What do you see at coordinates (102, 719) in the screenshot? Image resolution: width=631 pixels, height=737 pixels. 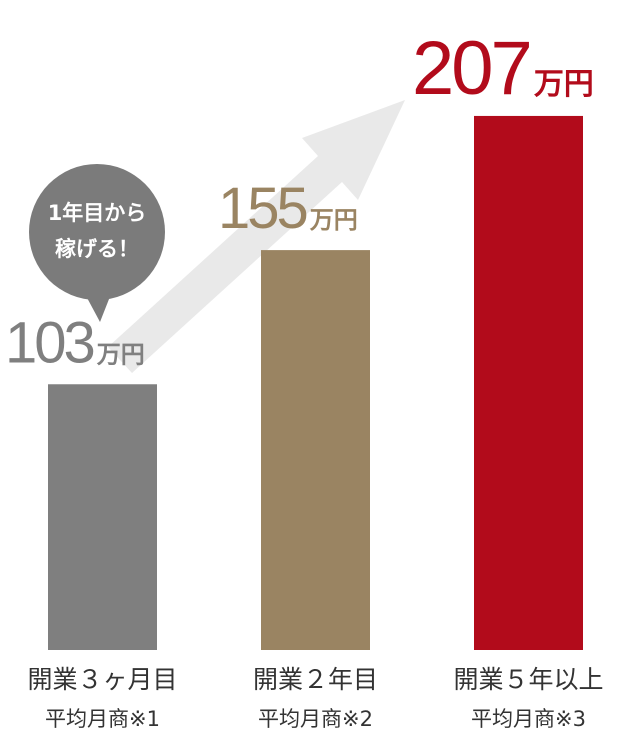 I see `x-tick-note: 平均月商※1` at bounding box center [102, 719].